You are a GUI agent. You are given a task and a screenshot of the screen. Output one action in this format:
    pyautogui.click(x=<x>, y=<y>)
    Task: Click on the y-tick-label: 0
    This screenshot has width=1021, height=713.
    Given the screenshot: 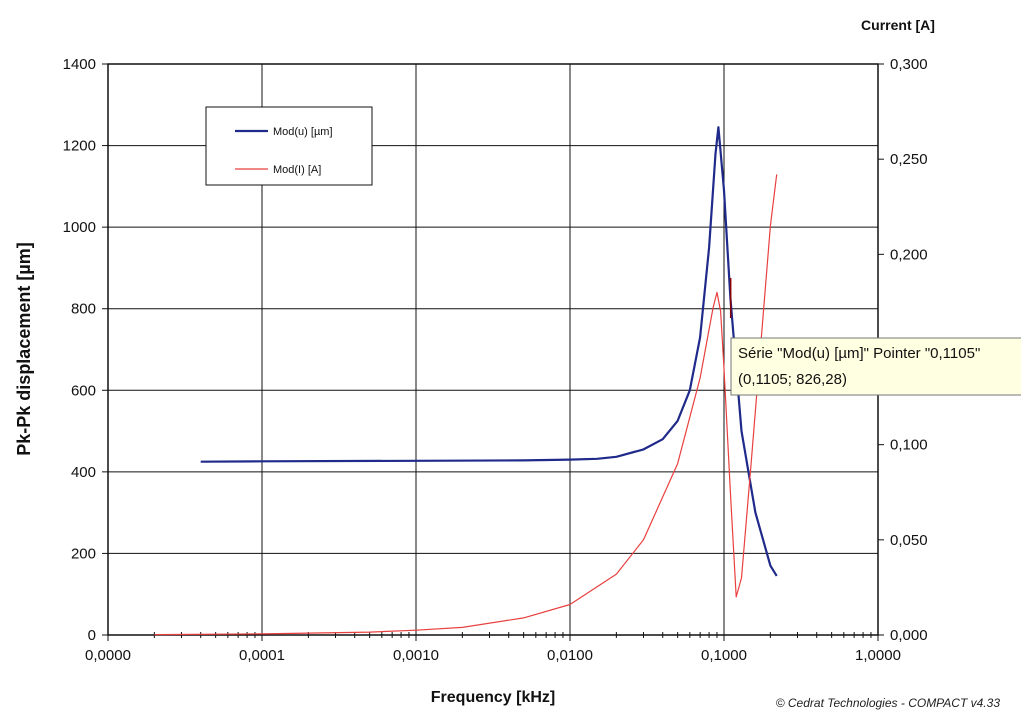 What is the action you would take?
    pyautogui.click(x=92, y=635)
    